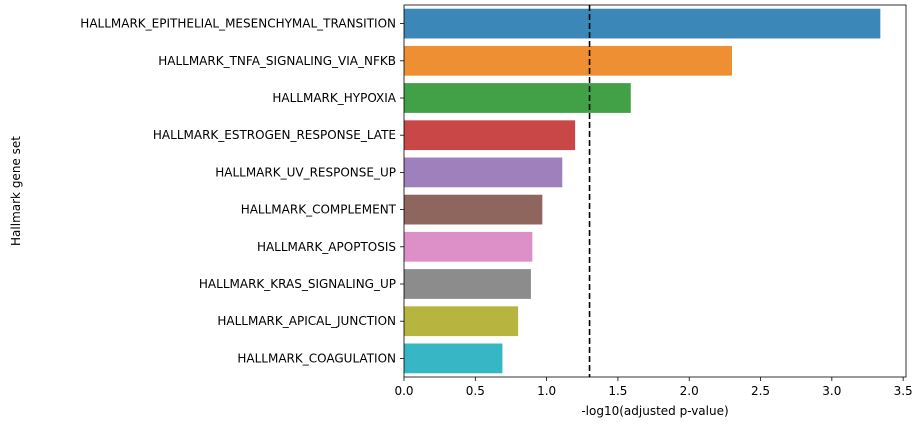 The width and height of the screenshot is (920, 432). Describe the element at coordinates (461, 321) in the screenshot. I see `bar-hallmark-apical-junction` at that location.